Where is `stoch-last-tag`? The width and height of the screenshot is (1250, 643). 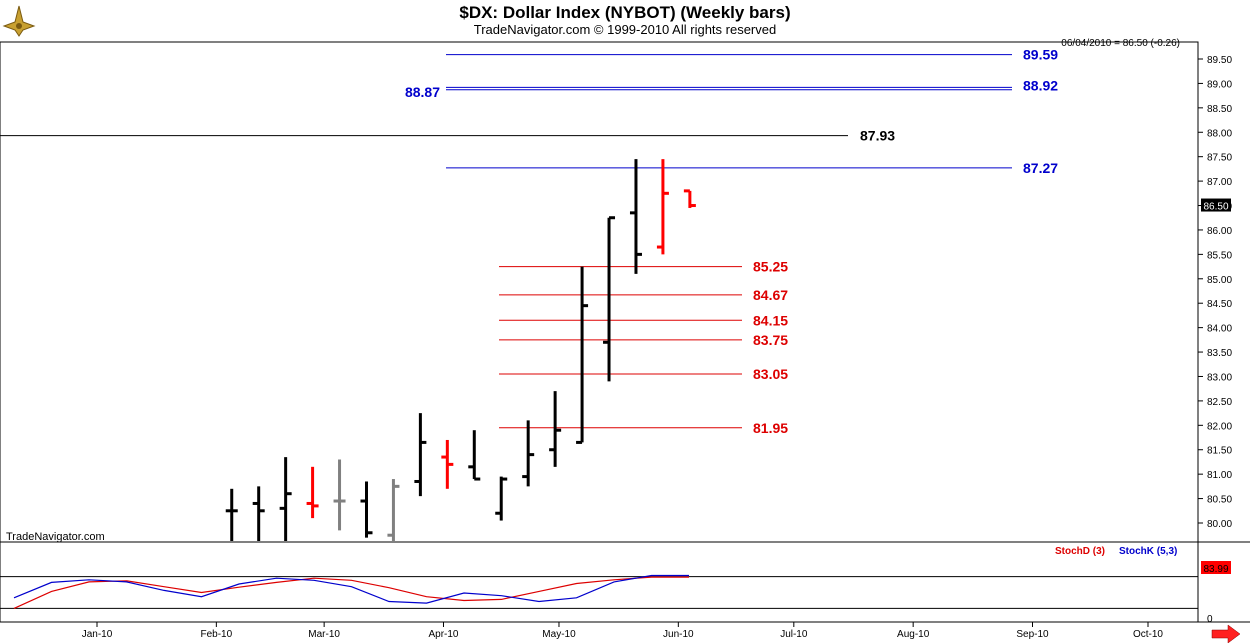 stoch-last-tag is located at coordinates (1216, 567).